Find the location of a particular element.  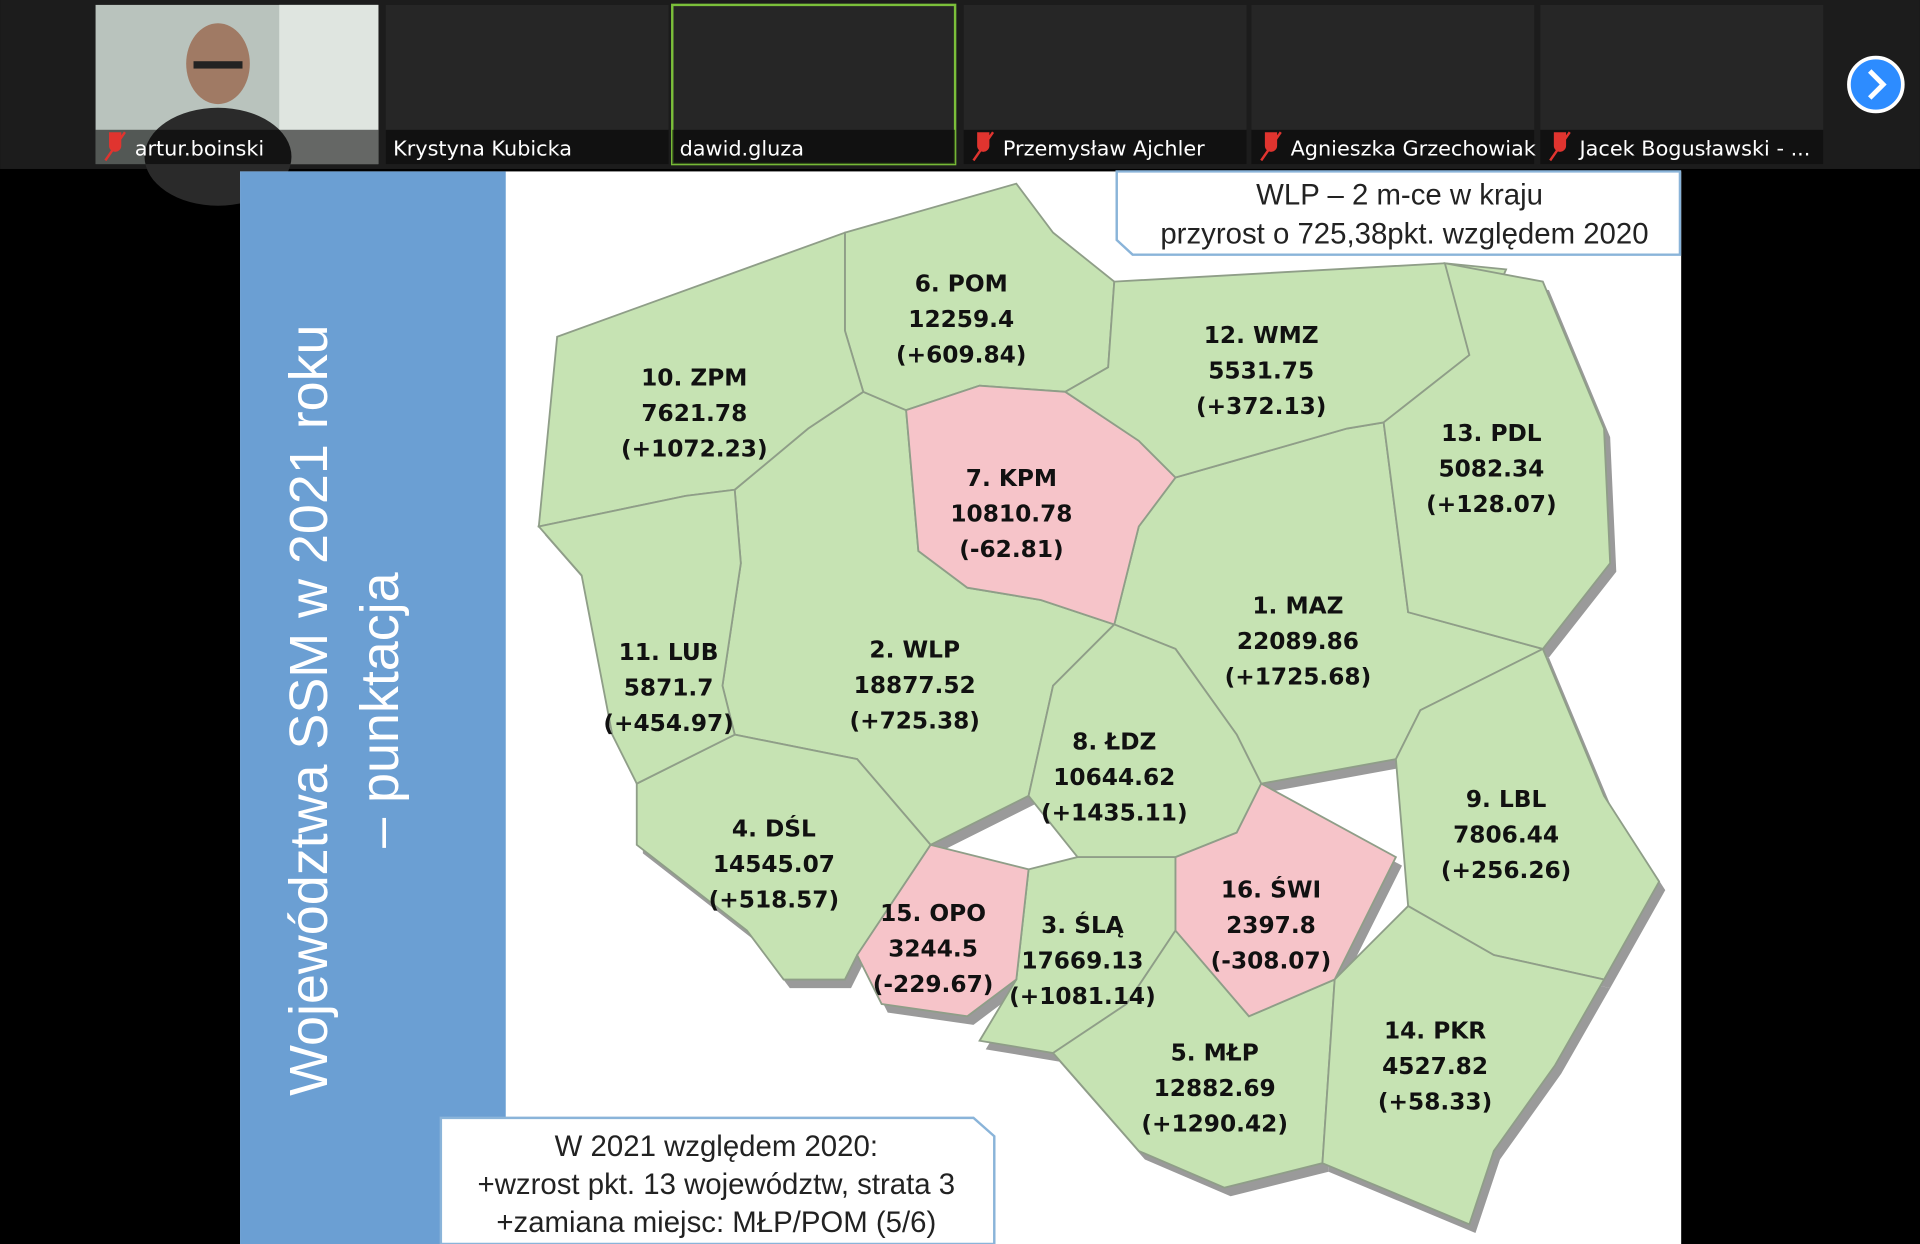

region-label: 4. DŚL is located at coordinates (774, 828).